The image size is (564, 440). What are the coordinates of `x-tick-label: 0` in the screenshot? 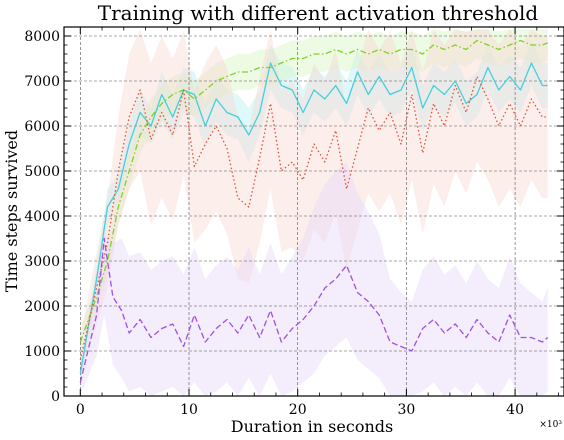 It's located at (80, 410).